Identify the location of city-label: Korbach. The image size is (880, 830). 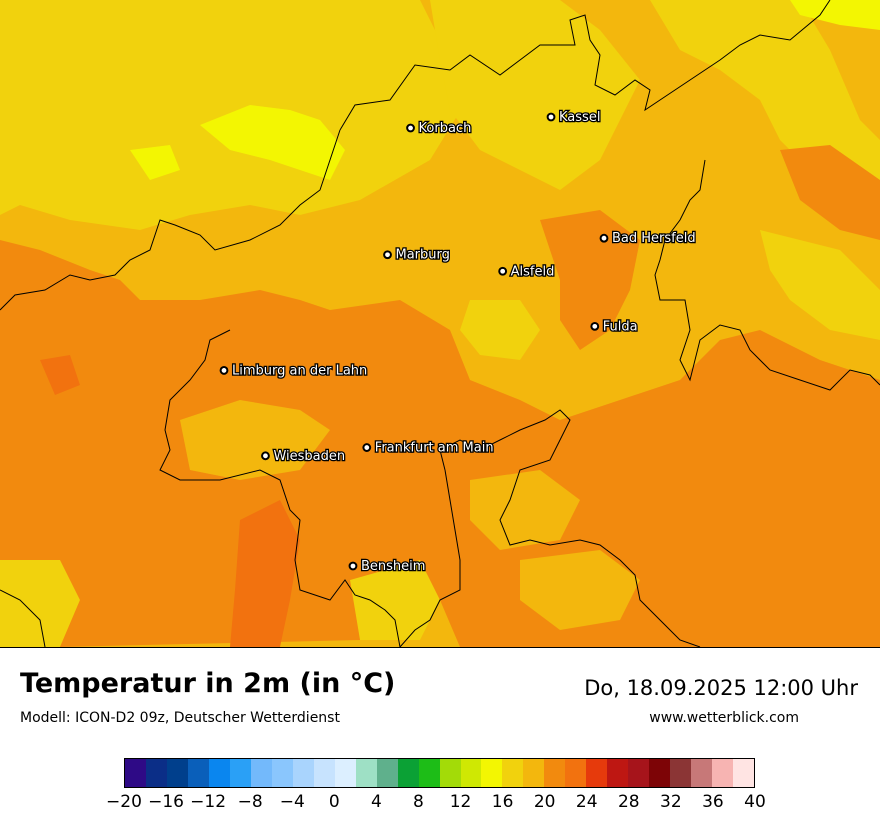
(445, 128).